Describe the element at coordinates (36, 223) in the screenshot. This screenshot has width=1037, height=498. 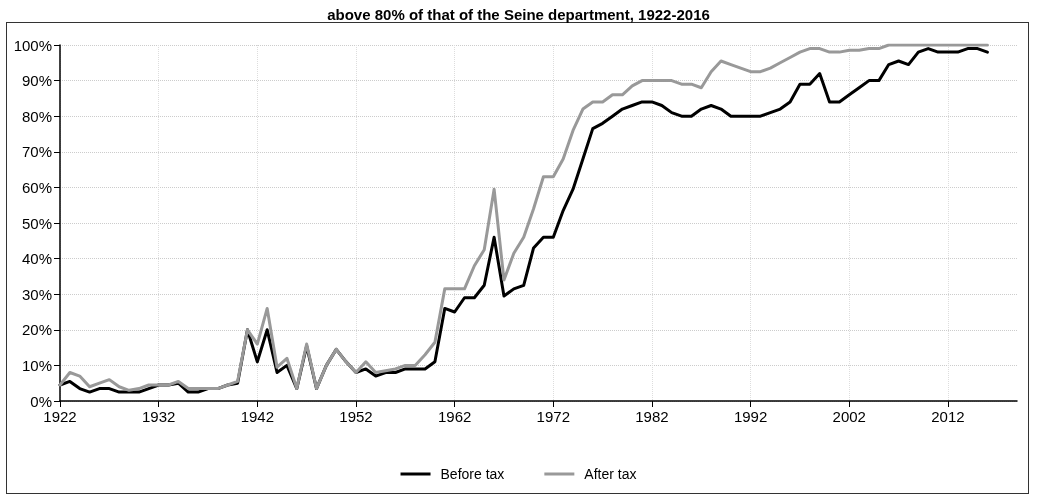
I see `y-tick-label: 50%` at that location.